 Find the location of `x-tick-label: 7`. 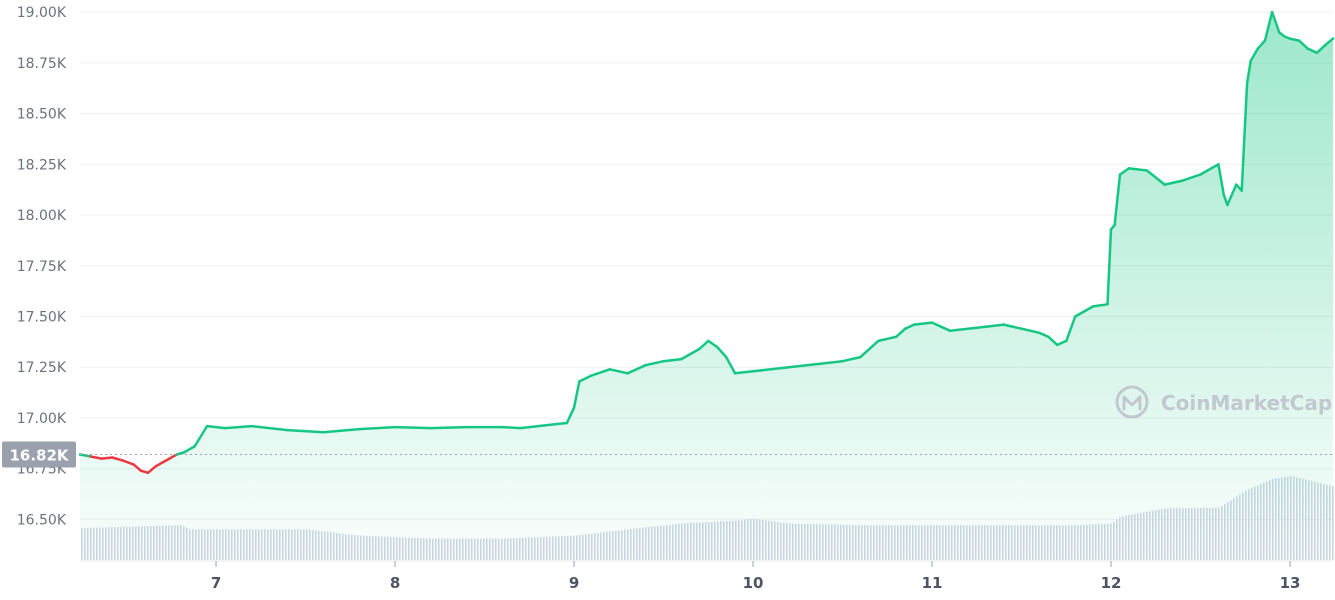

x-tick-label: 7 is located at coordinates (216, 583).